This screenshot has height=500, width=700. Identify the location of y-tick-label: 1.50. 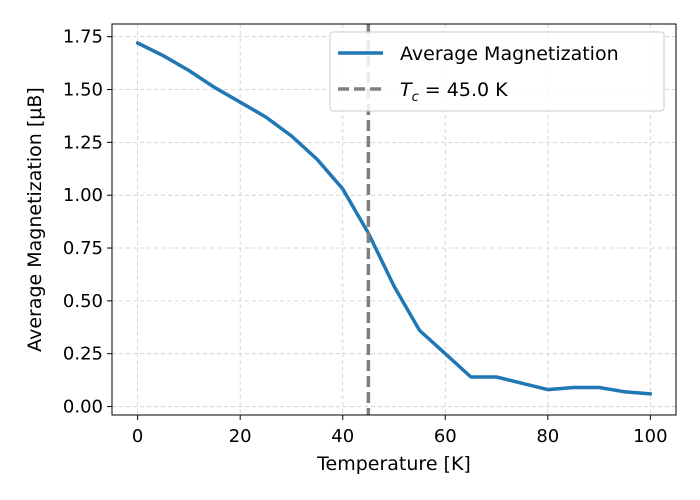
(83, 90).